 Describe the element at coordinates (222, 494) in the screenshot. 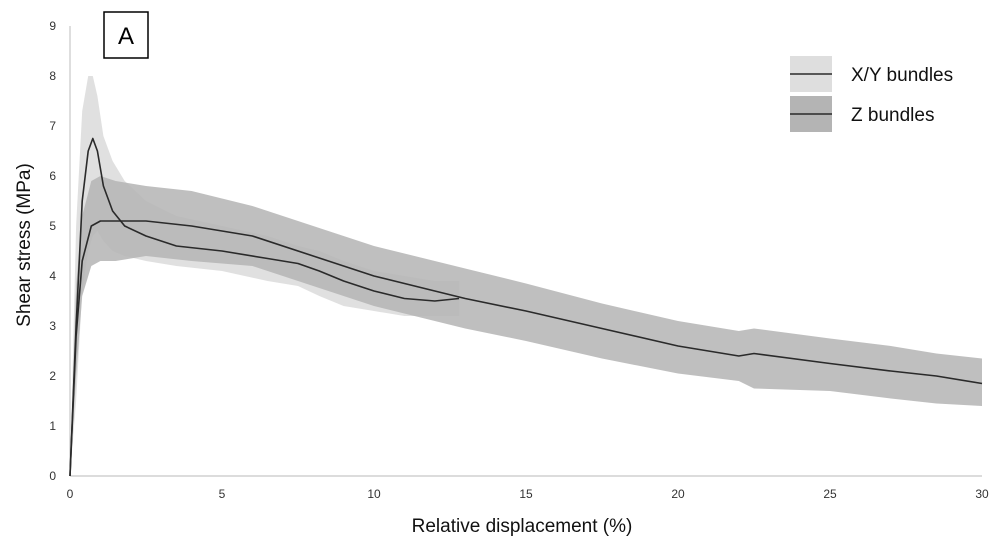

I see `x-tick-label: 5` at that location.